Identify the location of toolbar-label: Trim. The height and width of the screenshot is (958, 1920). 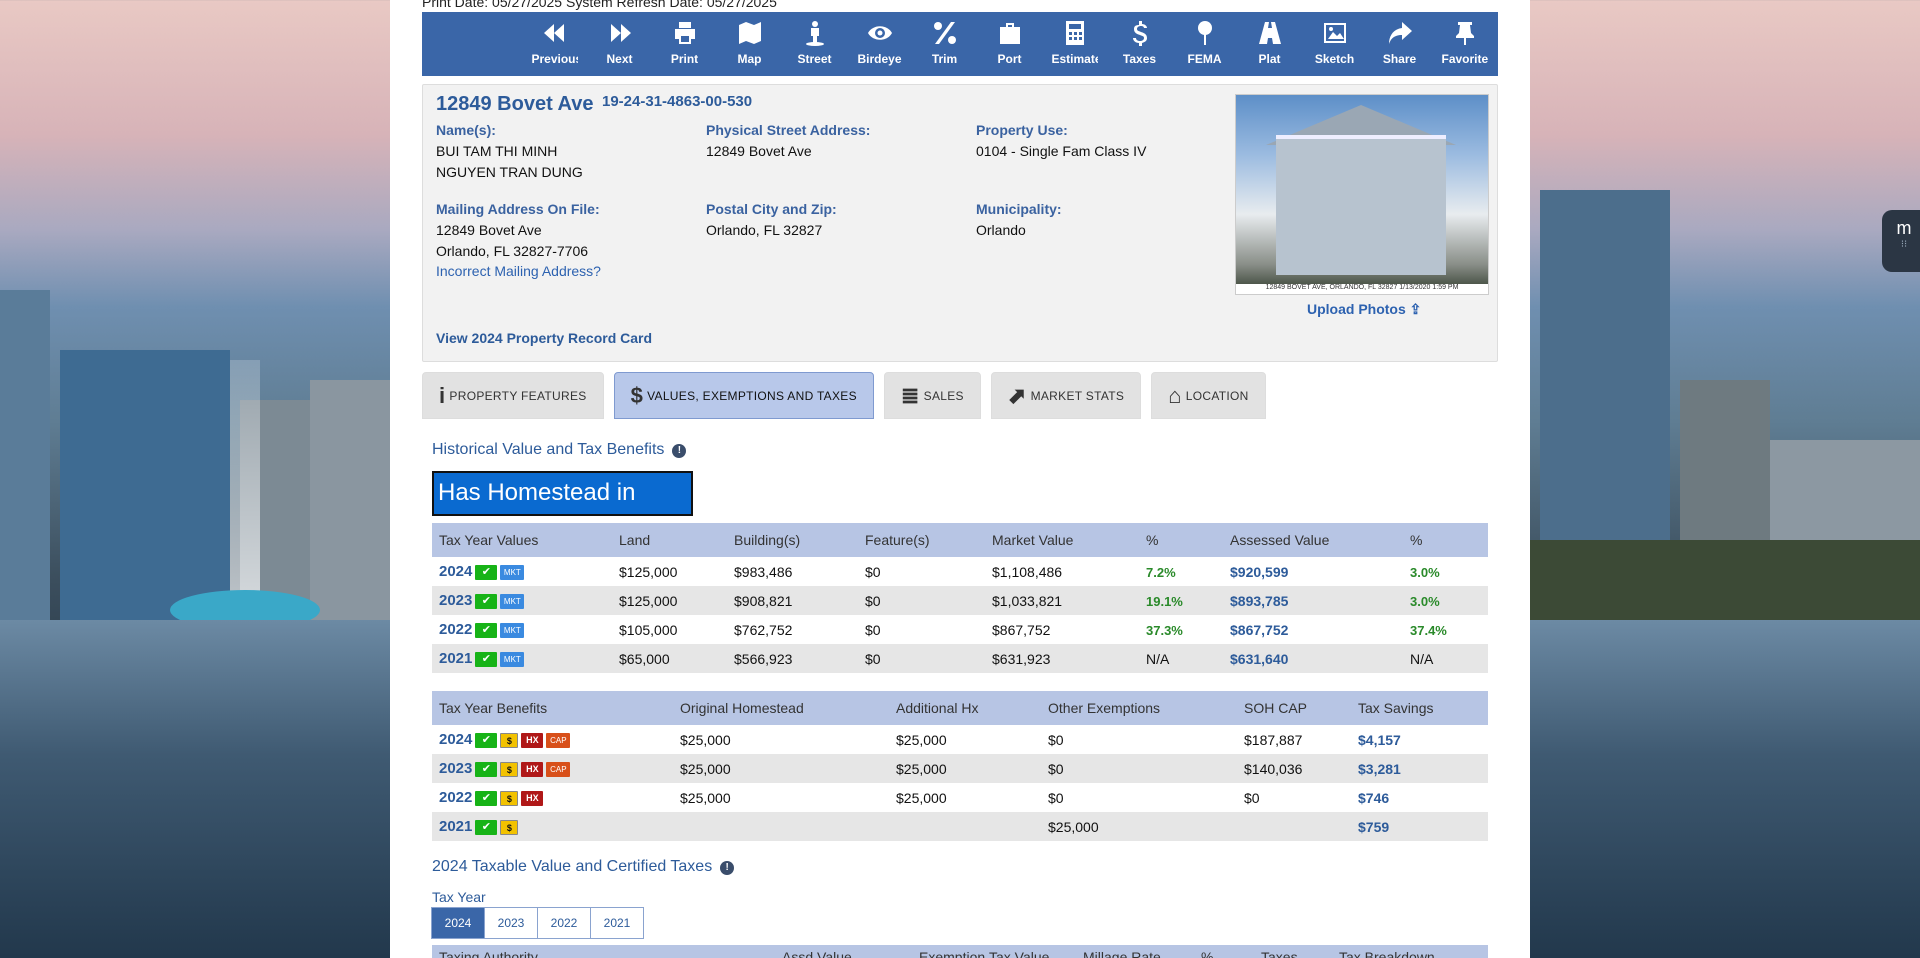
(944, 59).